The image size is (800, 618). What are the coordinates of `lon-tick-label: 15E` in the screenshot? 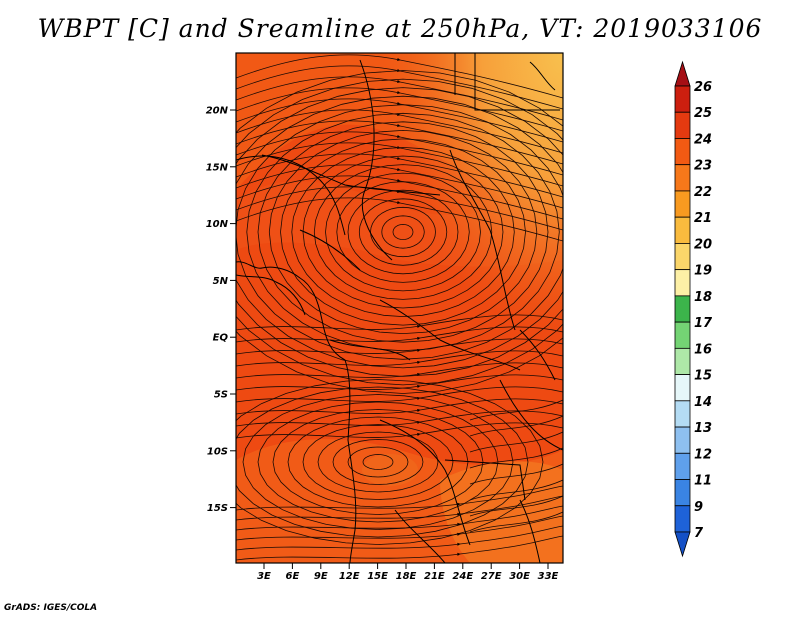 It's located at (377, 576).